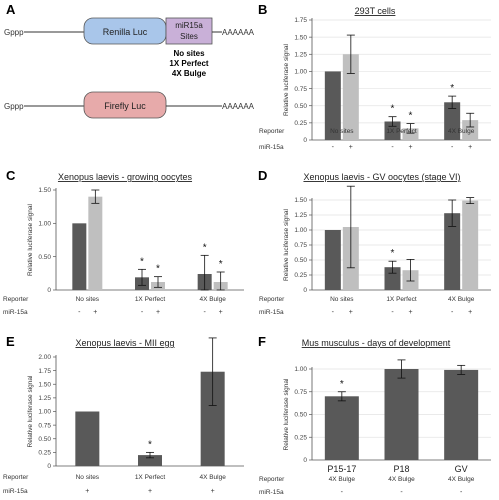  What do you see at coordinates (124, 343) in the screenshot?
I see `panel-e-title: Xenopus laevis - MII egg` at bounding box center [124, 343].